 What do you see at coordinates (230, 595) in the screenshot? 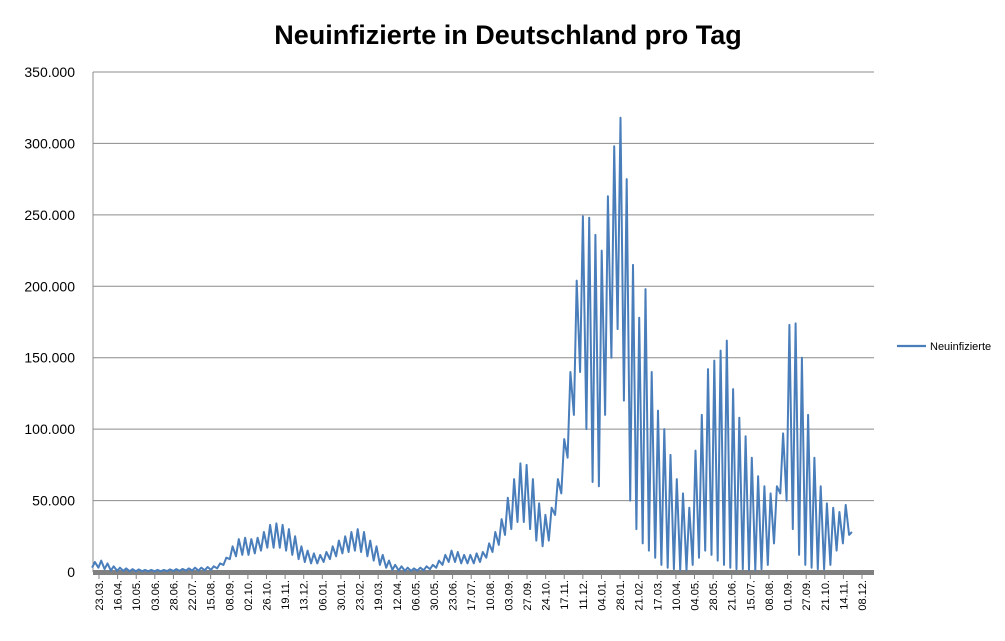
I see `x-tick-label: 08.09.` at bounding box center [230, 595].